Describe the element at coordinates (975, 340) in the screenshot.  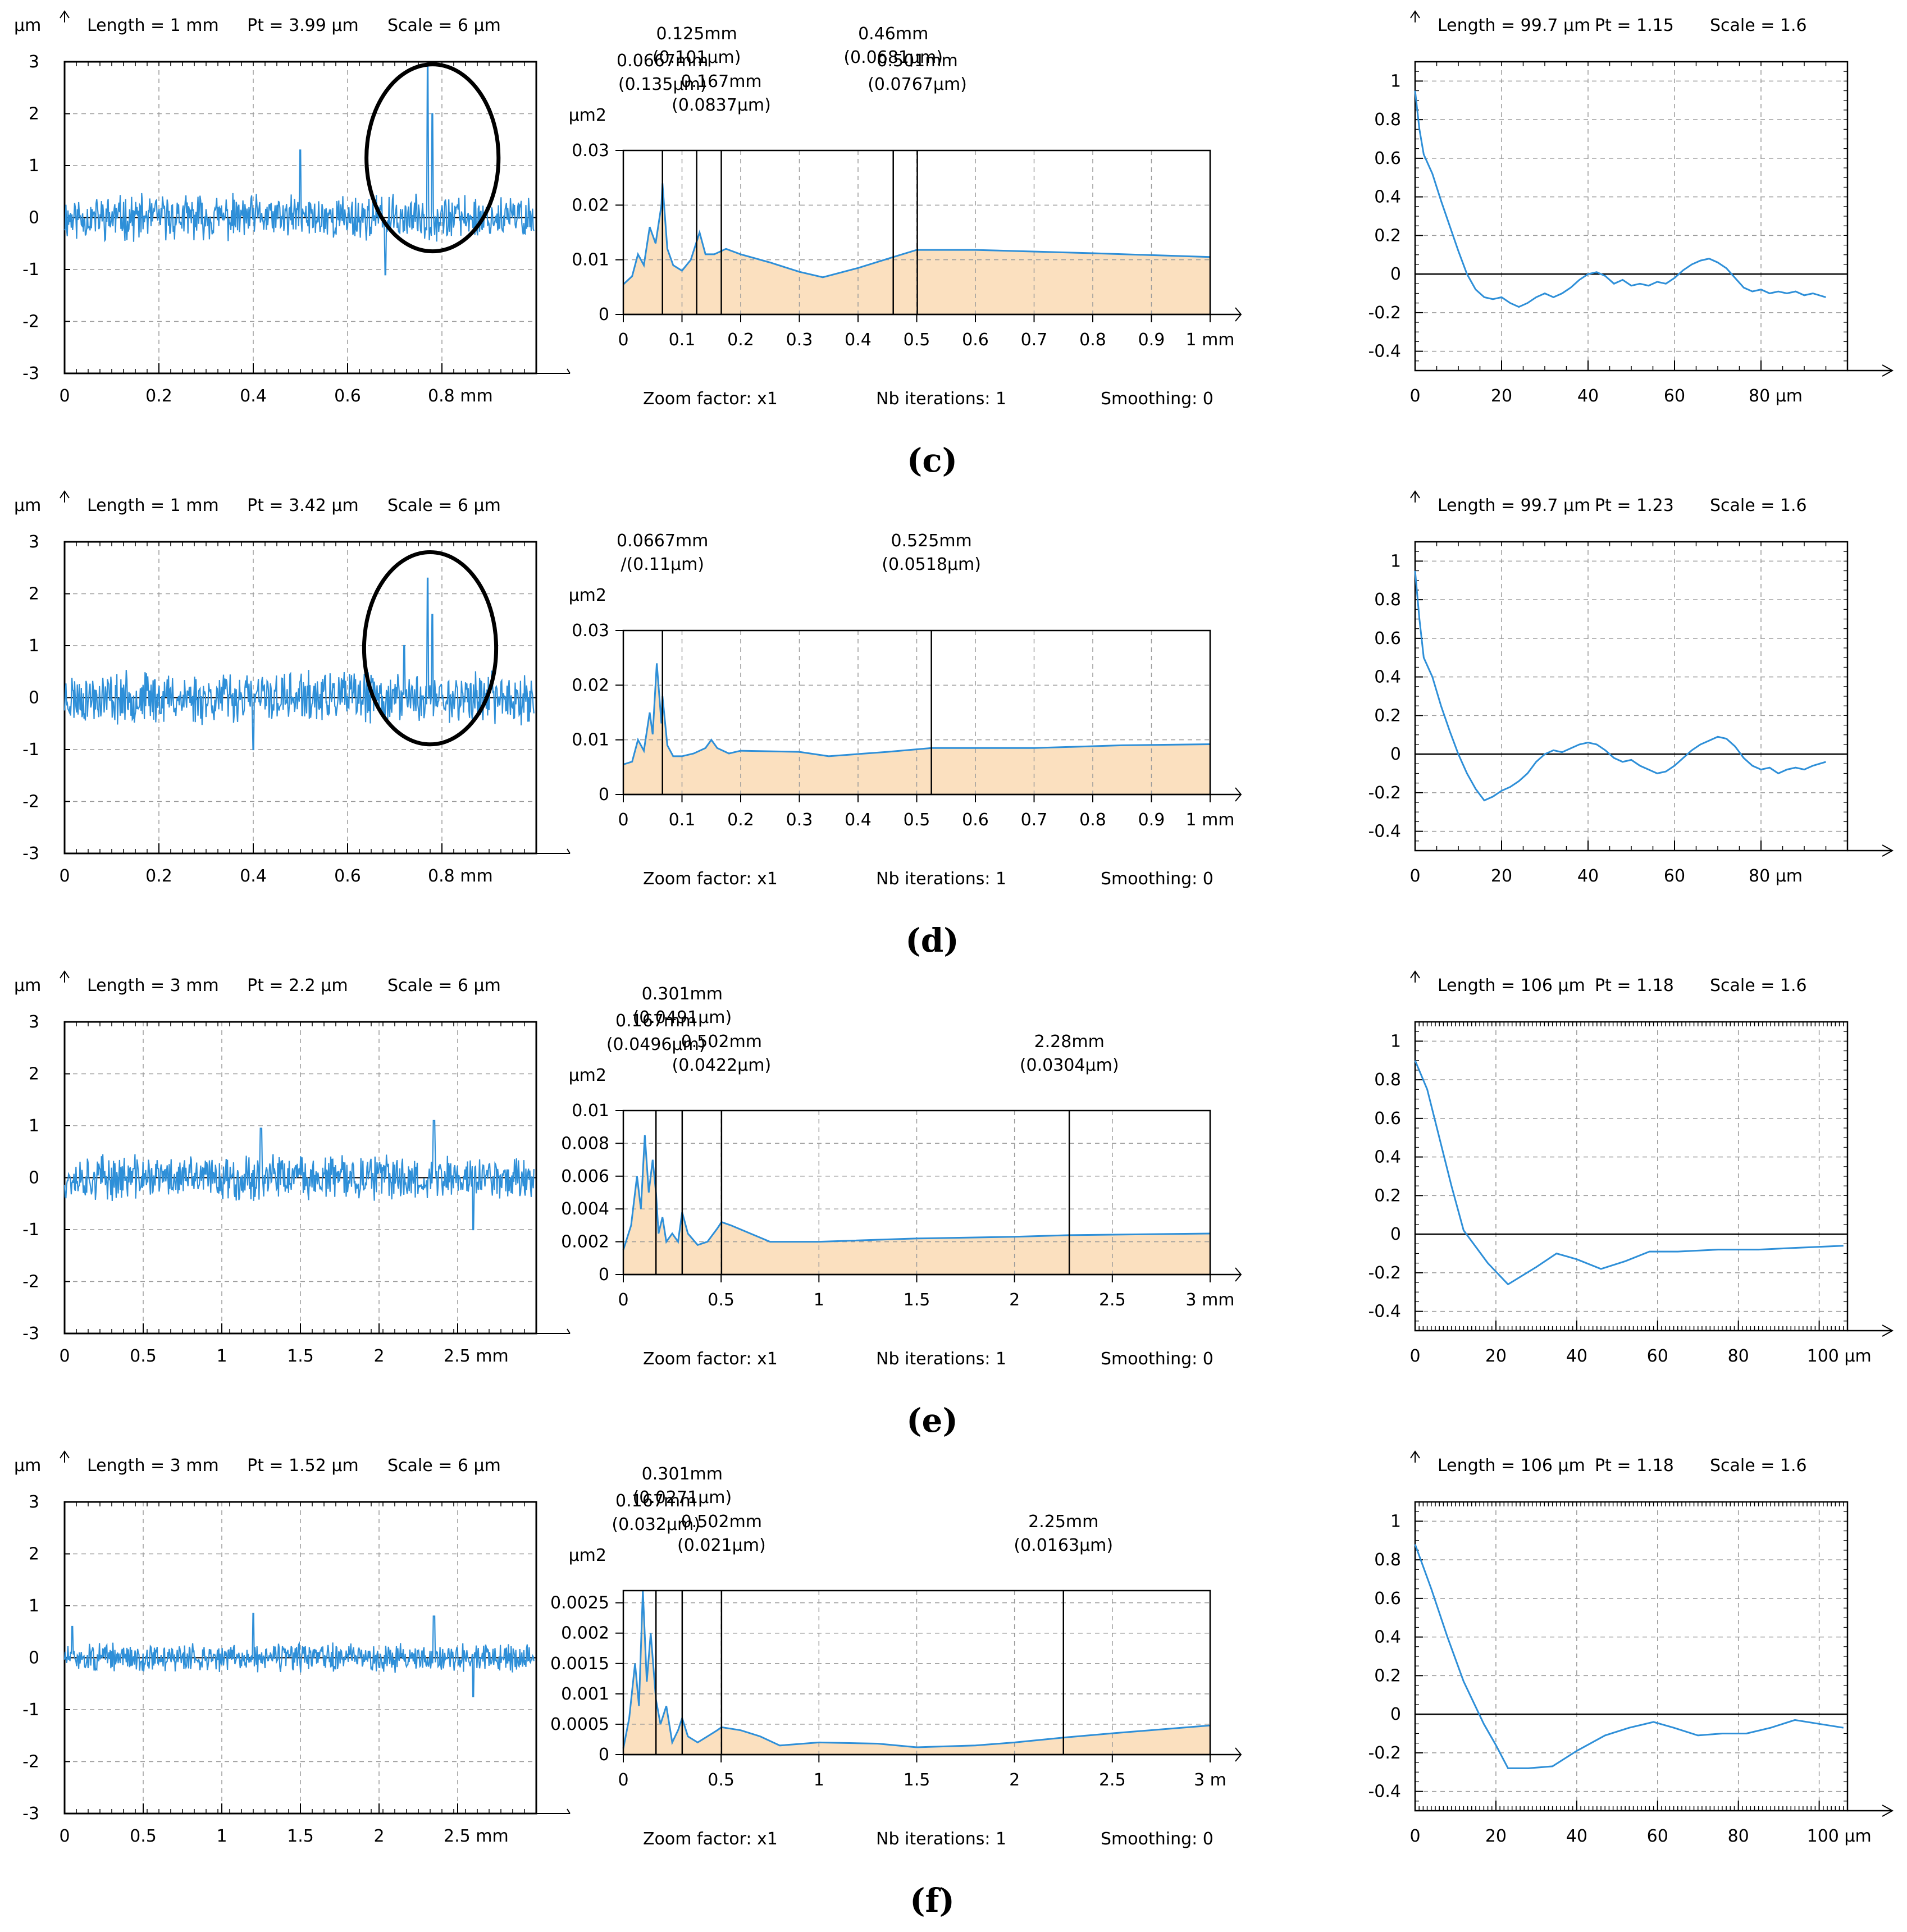
I see `x-tick-label: 0.6` at that location.